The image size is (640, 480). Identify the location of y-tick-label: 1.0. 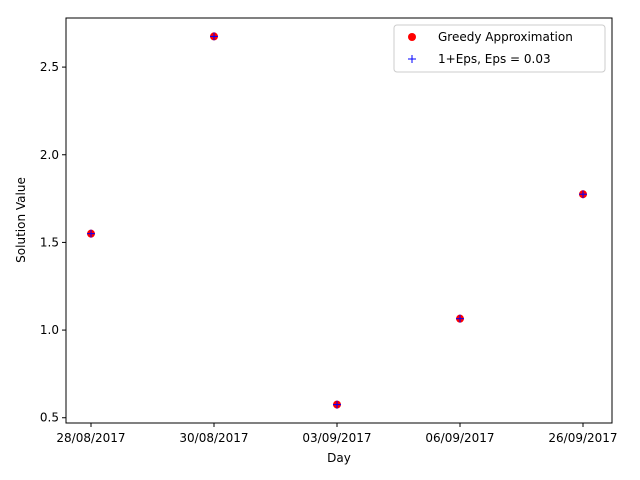
(49, 330).